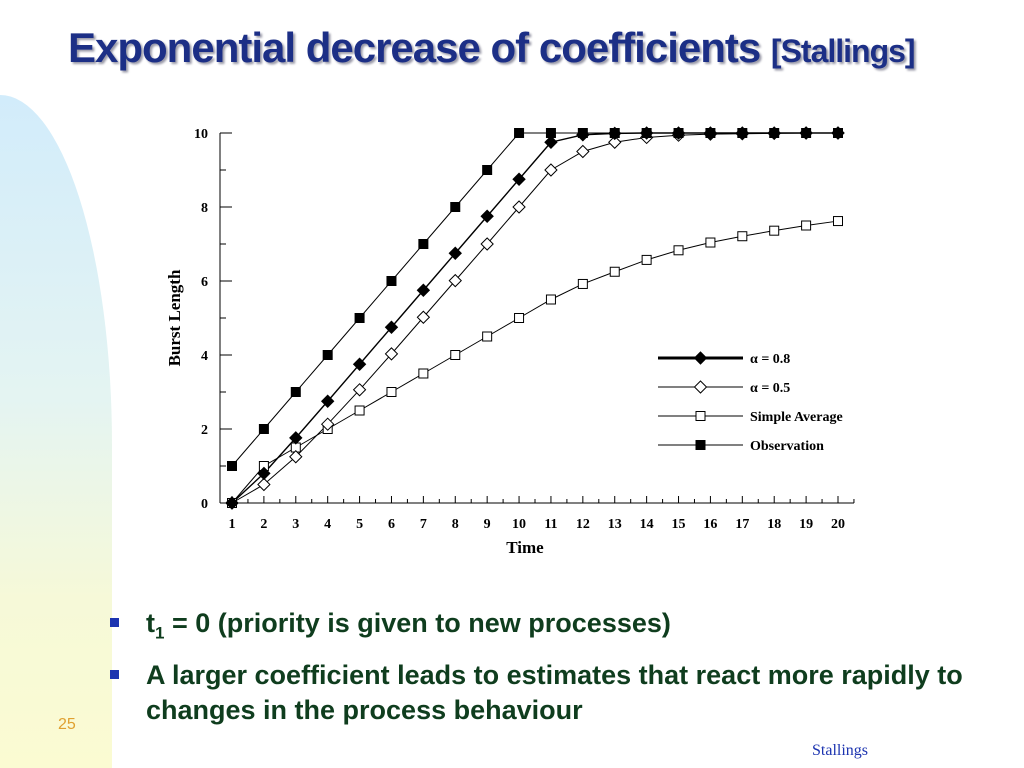 The height and width of the screenshot is (768, 1024). I want to click on x-tick-label: 10, so click(519, 524).